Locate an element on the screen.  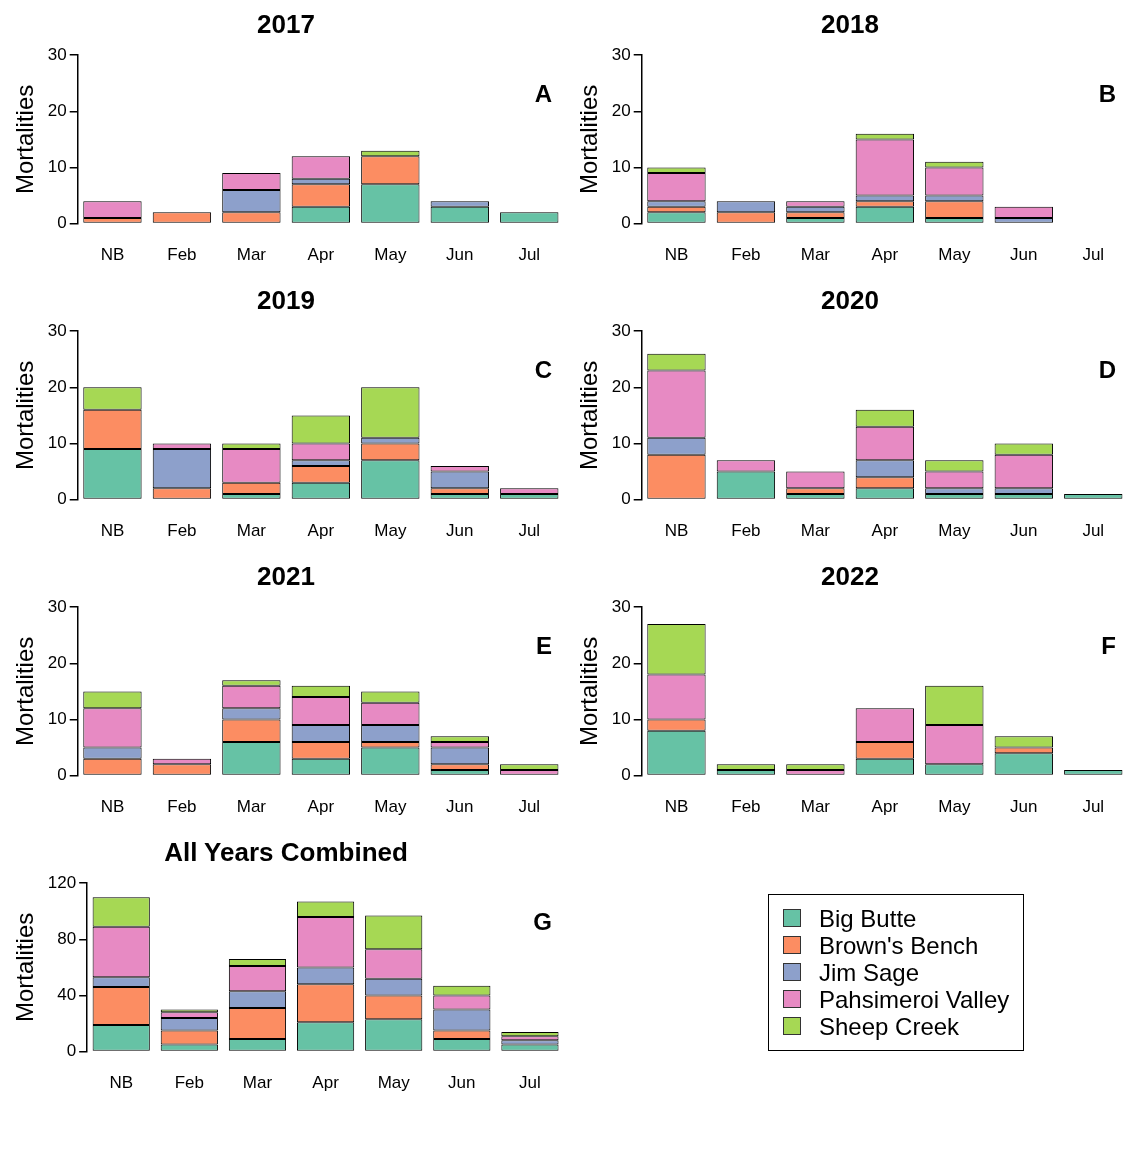
chart-title: 2021 is located at coordinates (286, 575).